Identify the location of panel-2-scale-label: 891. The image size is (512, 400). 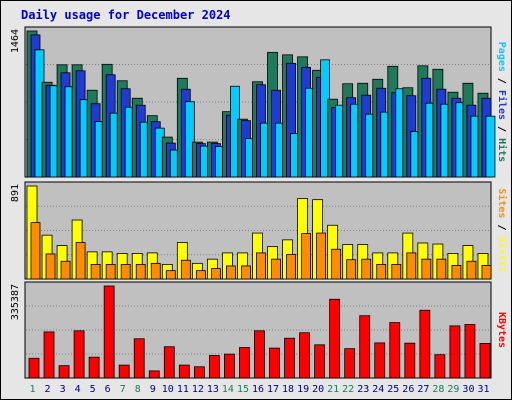
(15, 193).